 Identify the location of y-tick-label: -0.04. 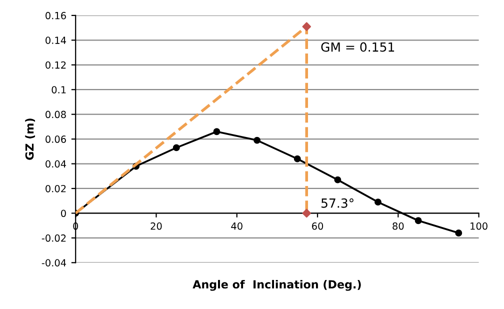
(54, 262).